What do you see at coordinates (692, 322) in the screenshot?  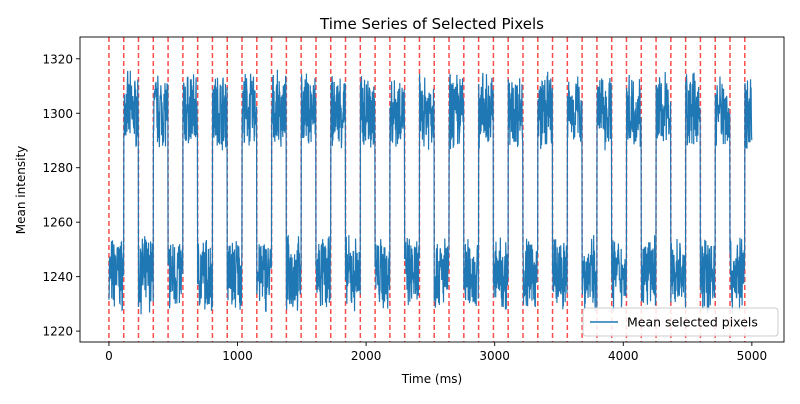 I see `legend-series-label: Mean selected pixels` at bounding box center [692, 322].